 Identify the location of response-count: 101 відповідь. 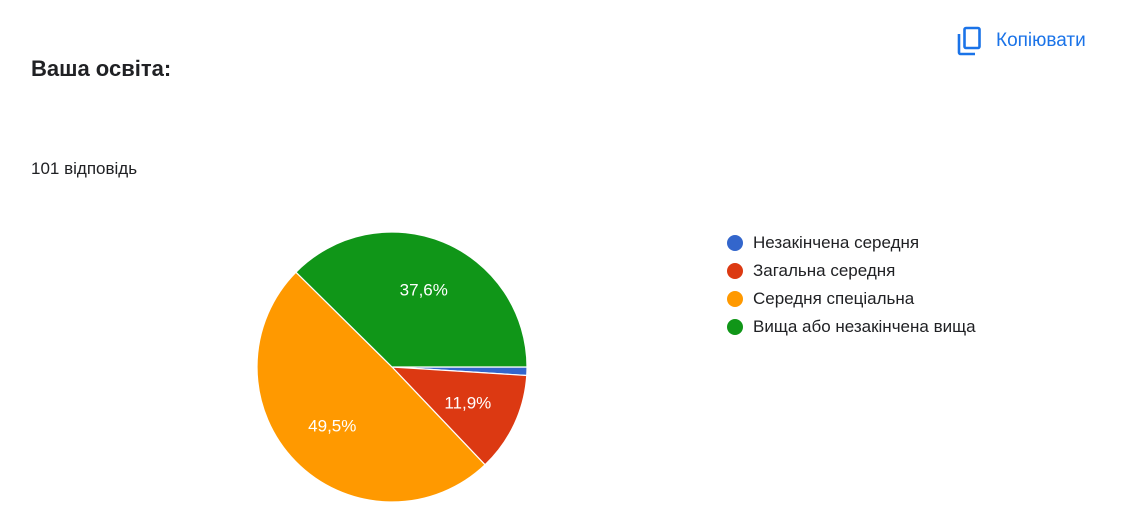
(84, 168).